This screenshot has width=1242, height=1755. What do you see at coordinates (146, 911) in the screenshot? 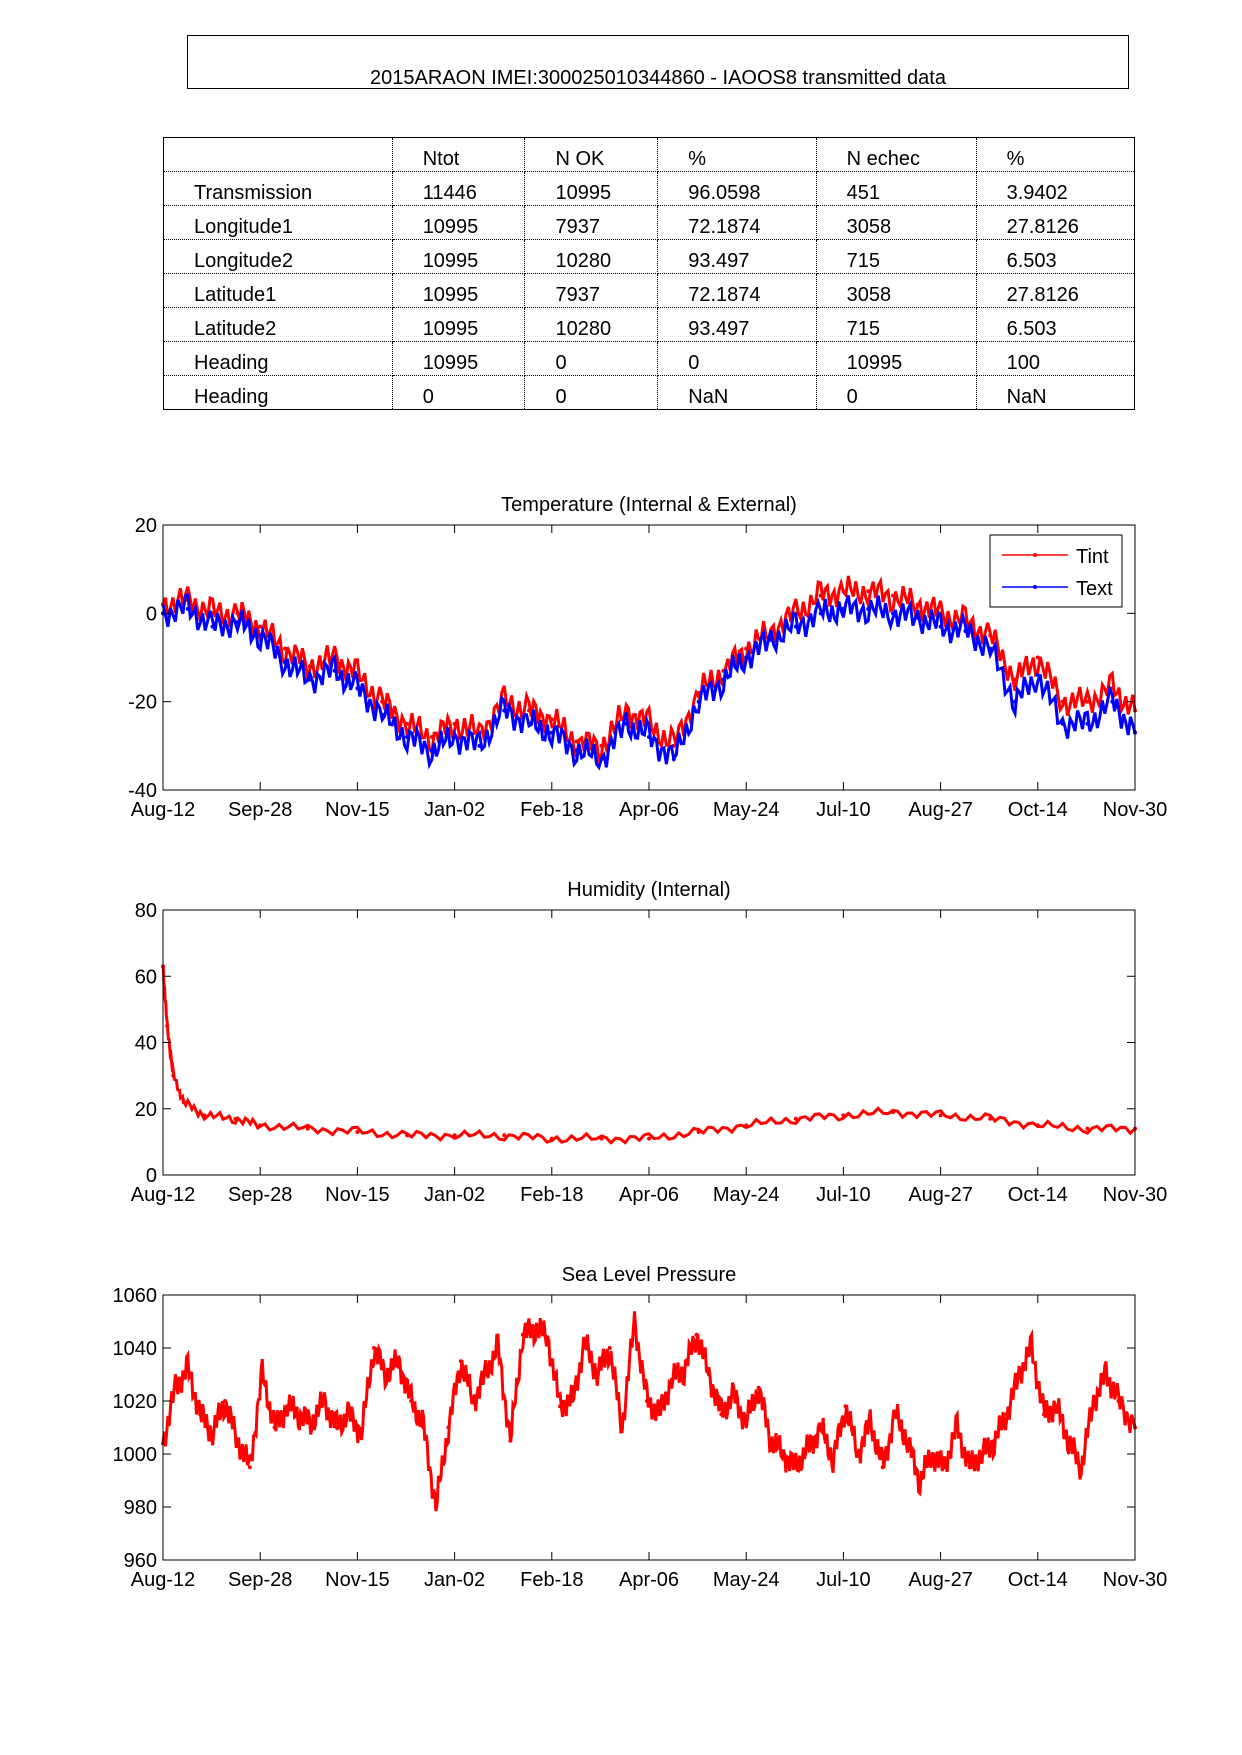
I see `y-tick-label: 80` at bounding box center [146, 911].